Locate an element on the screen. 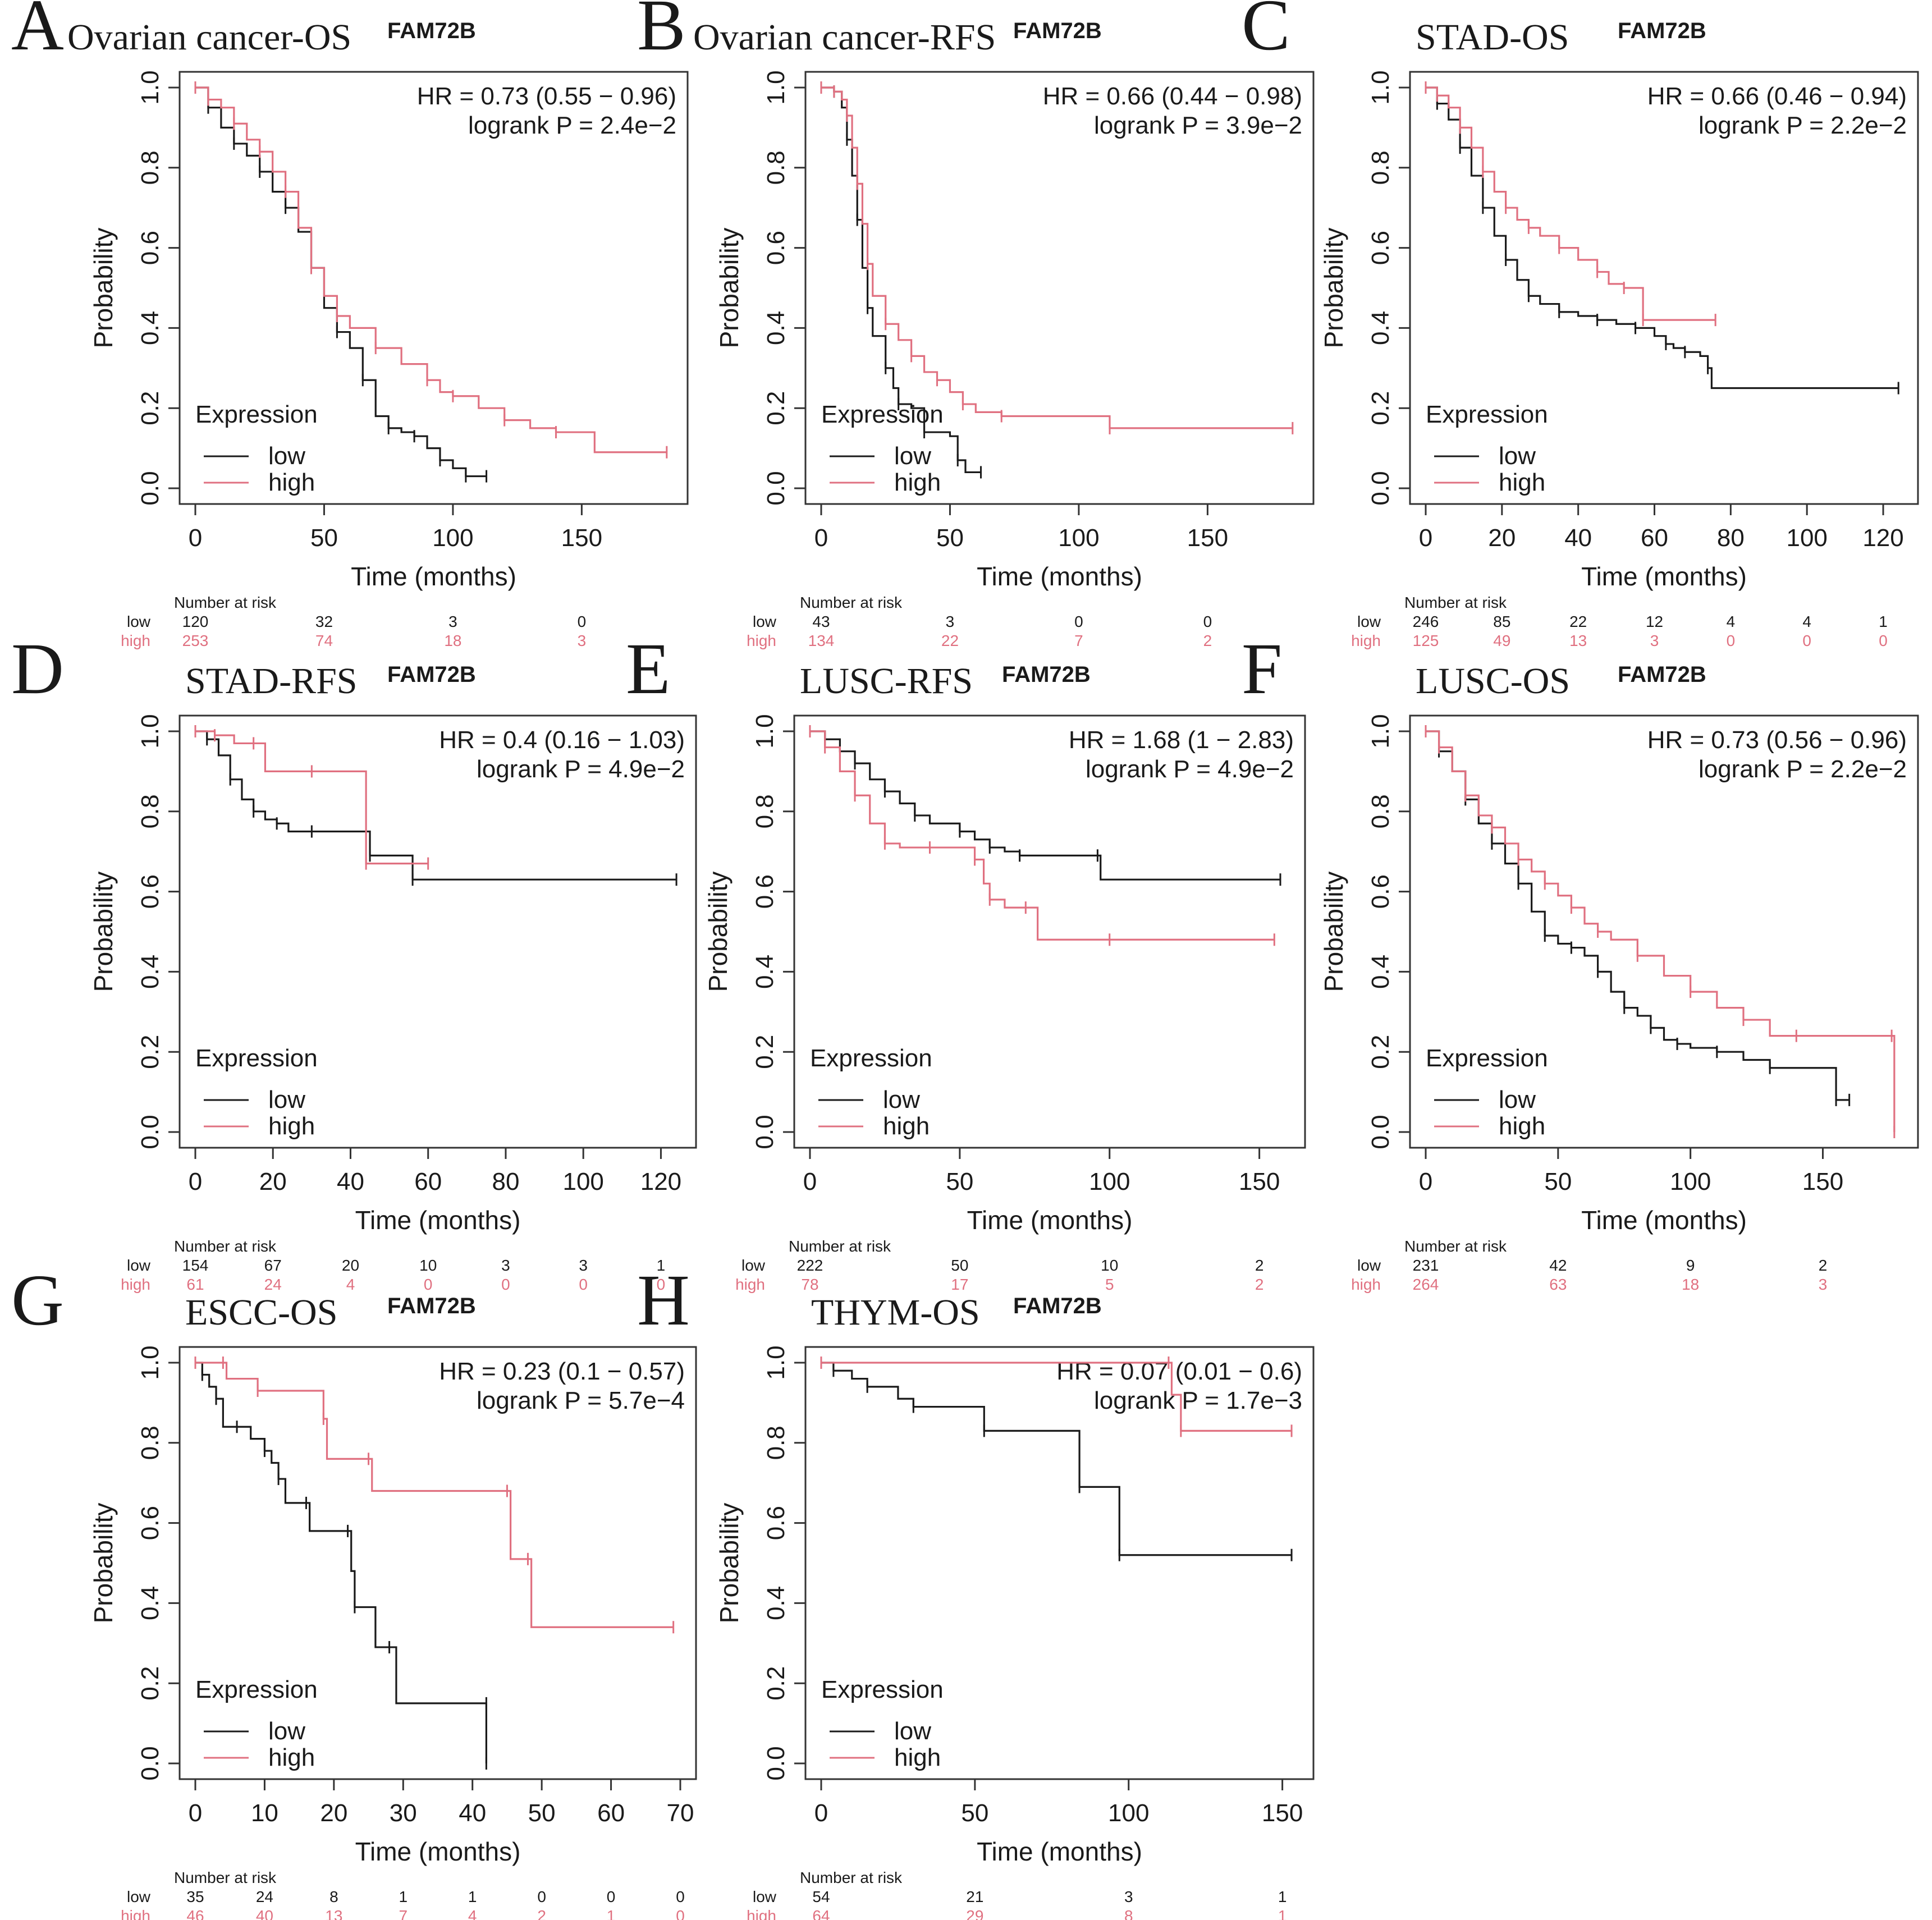 The width and height of the screenshot is (1932, 1920). risk-count-high: 264 is located at coordinates (1426, 1284).